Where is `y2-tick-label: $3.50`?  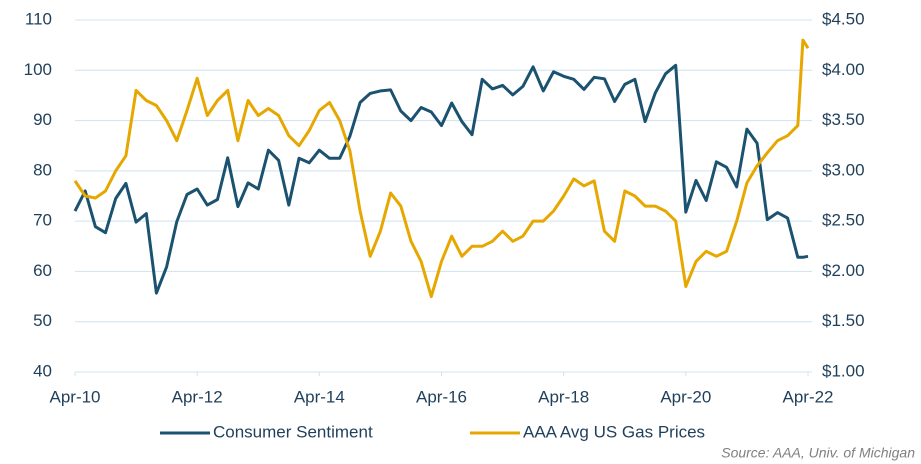
y2-tick-label: $3.50 is located at coordinates (843, 119).